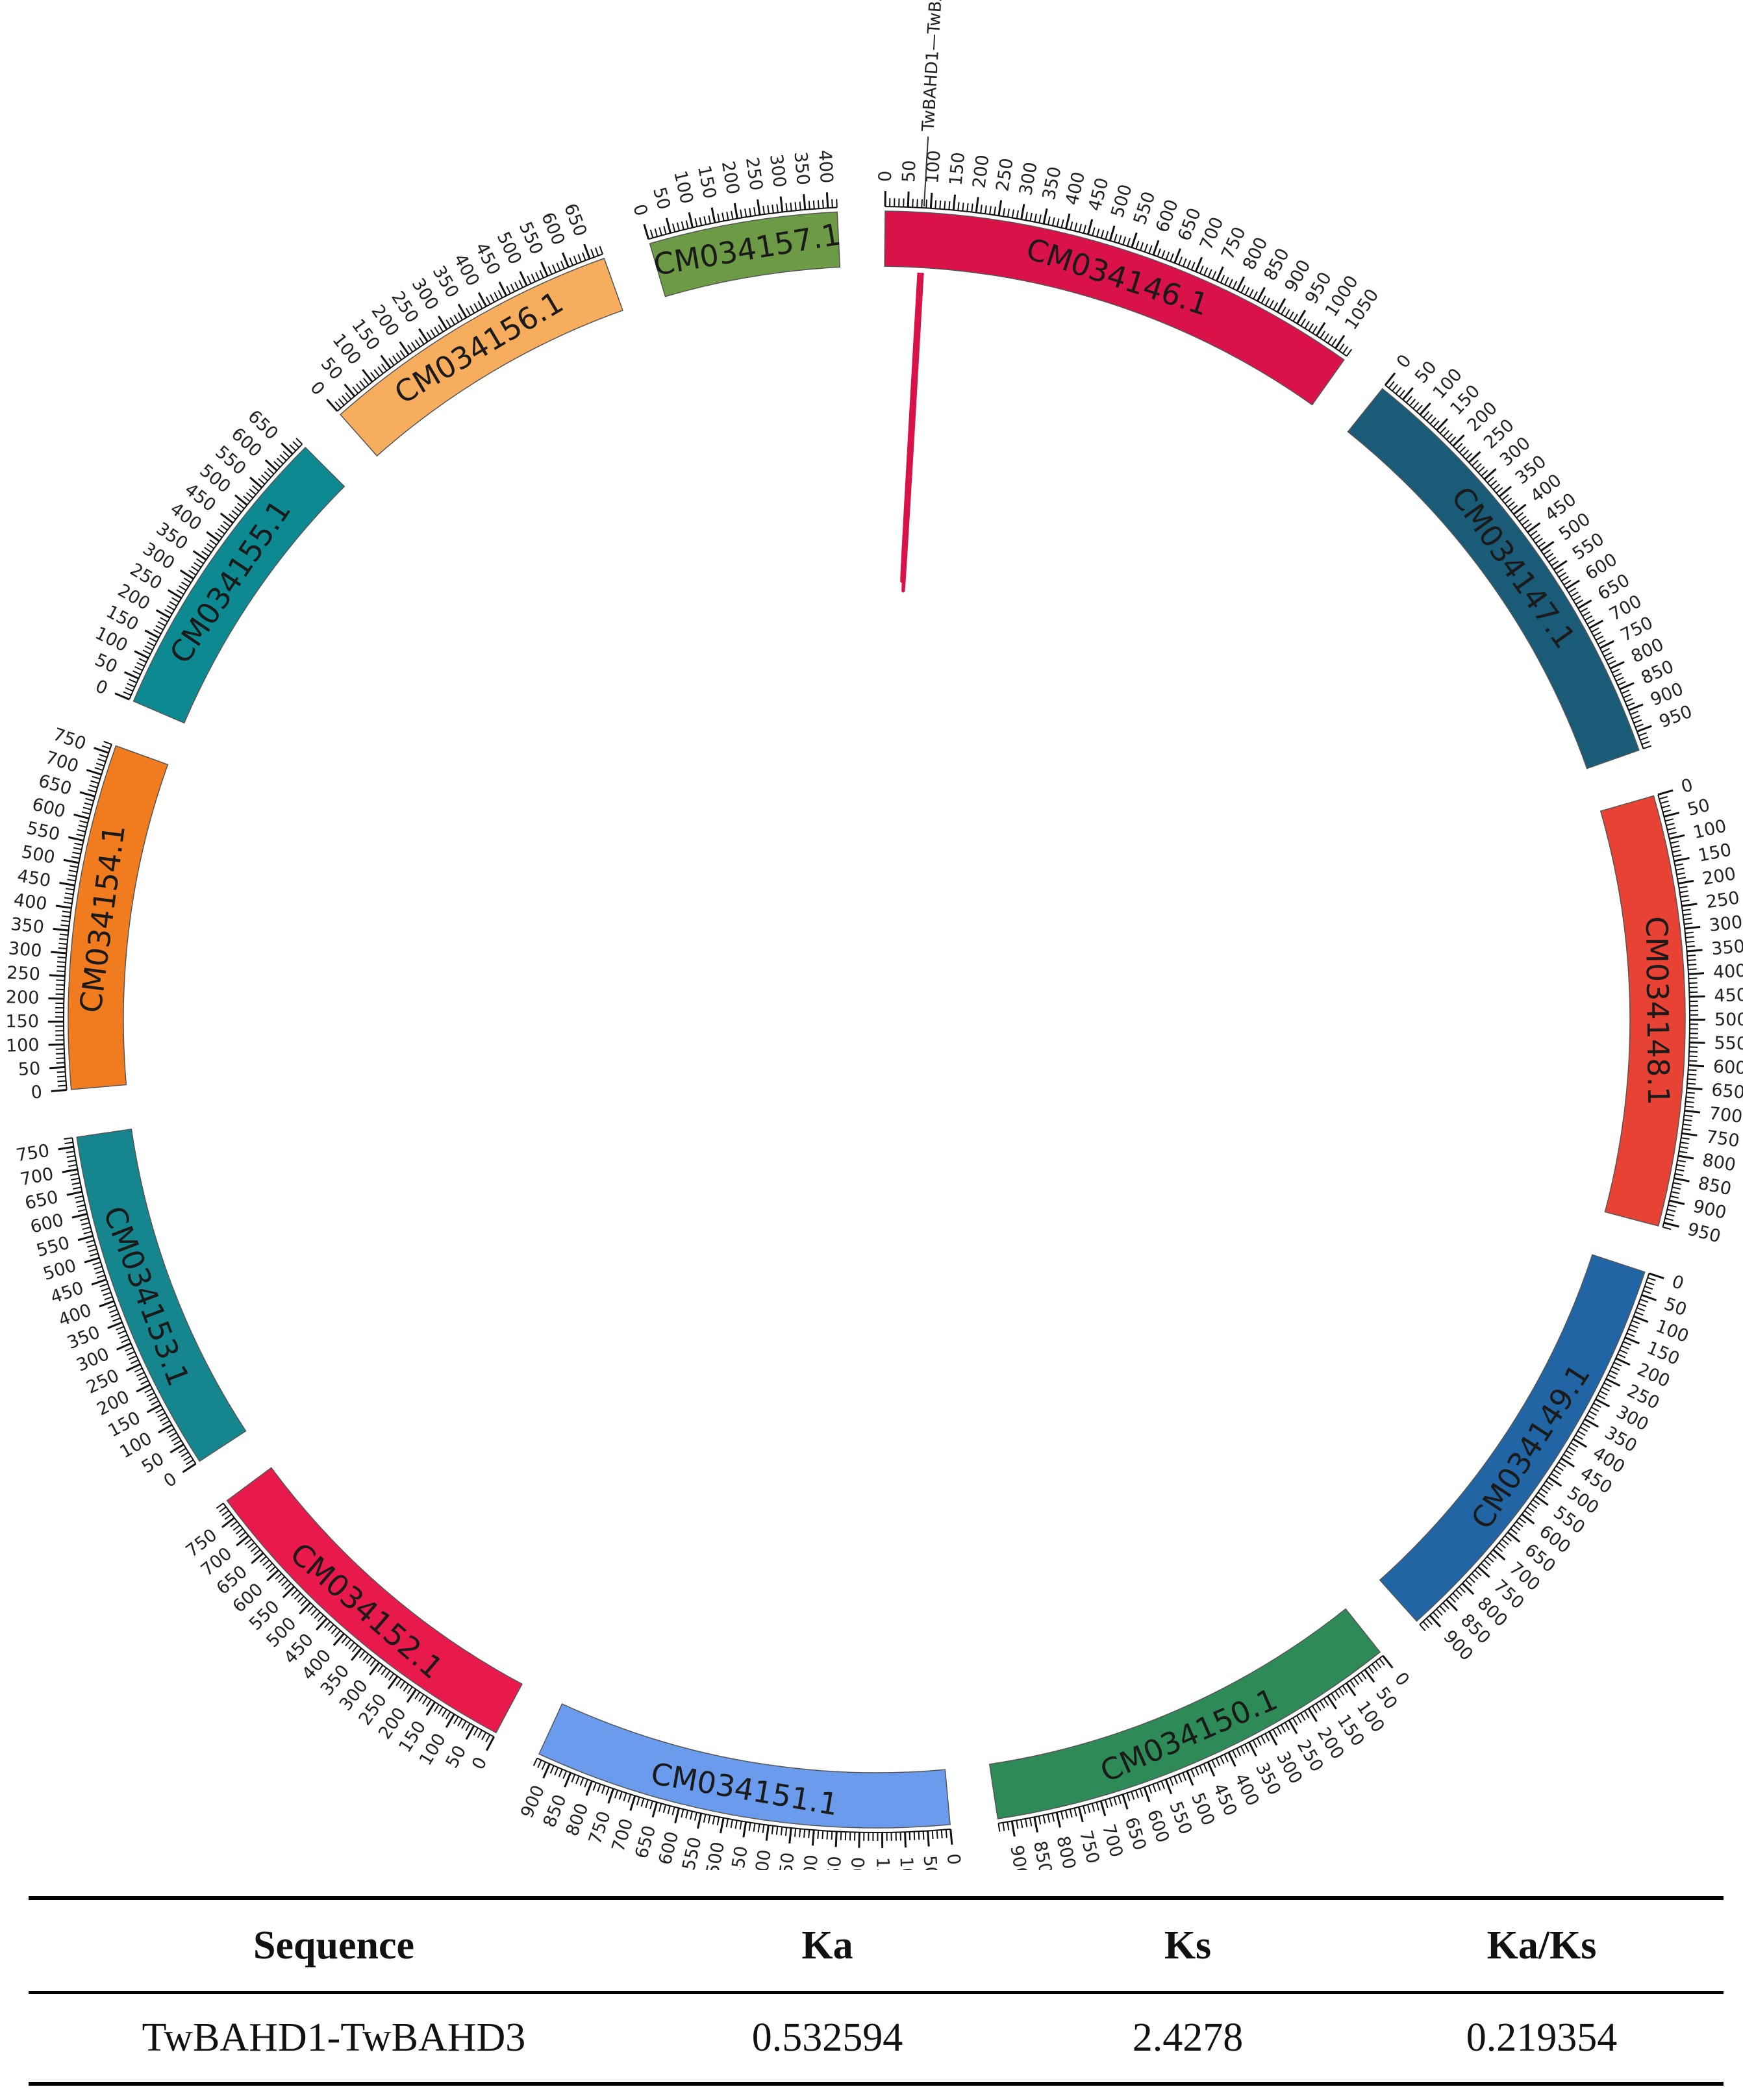 This screenshot has height=2100, width=1743. Describe the element at coordinates (1709, 1209) in the screenshot. I see `tick-label: 900` at that location.